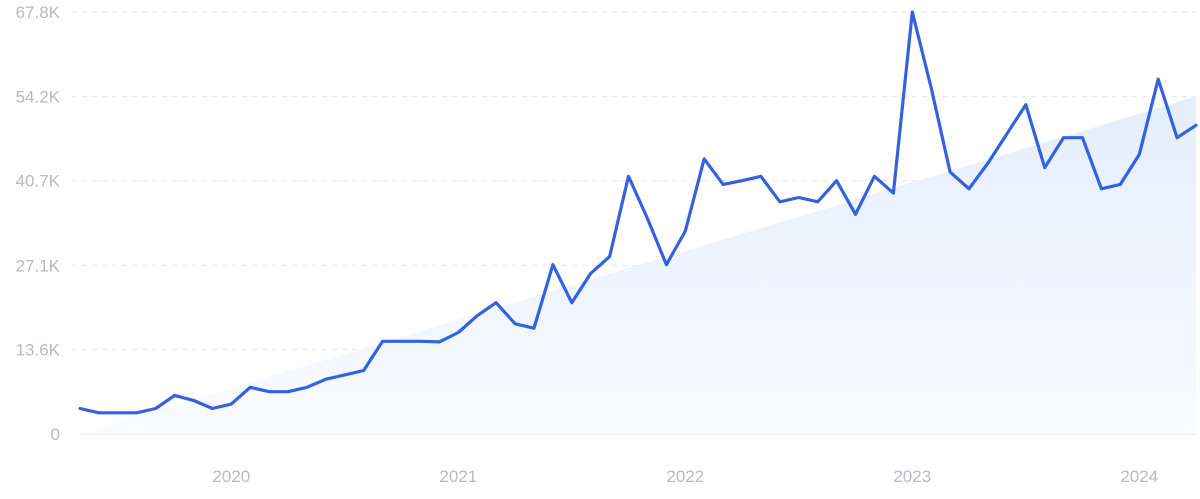 The height and width of the screenshot is (499, 1200). Describe the element at coordinates (458, 476) in the screenshot. I see `x-tick-label: 2021` at that location.